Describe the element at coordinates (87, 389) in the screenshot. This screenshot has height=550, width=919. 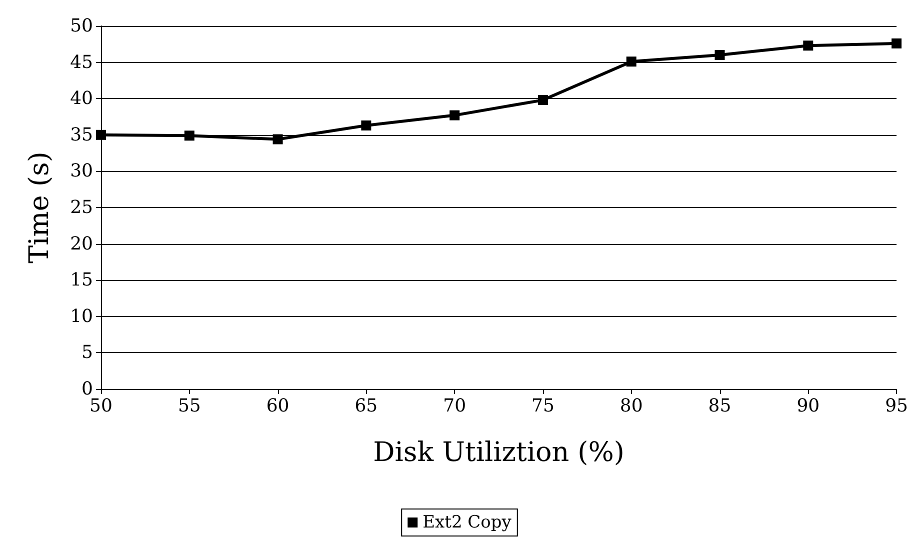
I see `y-tick-label: 0` at that location.